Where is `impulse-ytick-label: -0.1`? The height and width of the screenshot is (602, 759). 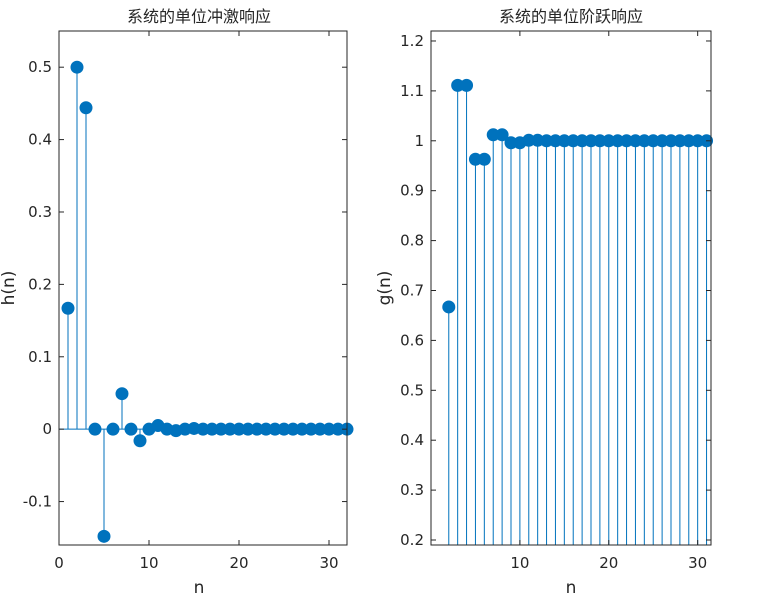
impulse-ytick-label: -0.1 is located at coordinates (37, 502).